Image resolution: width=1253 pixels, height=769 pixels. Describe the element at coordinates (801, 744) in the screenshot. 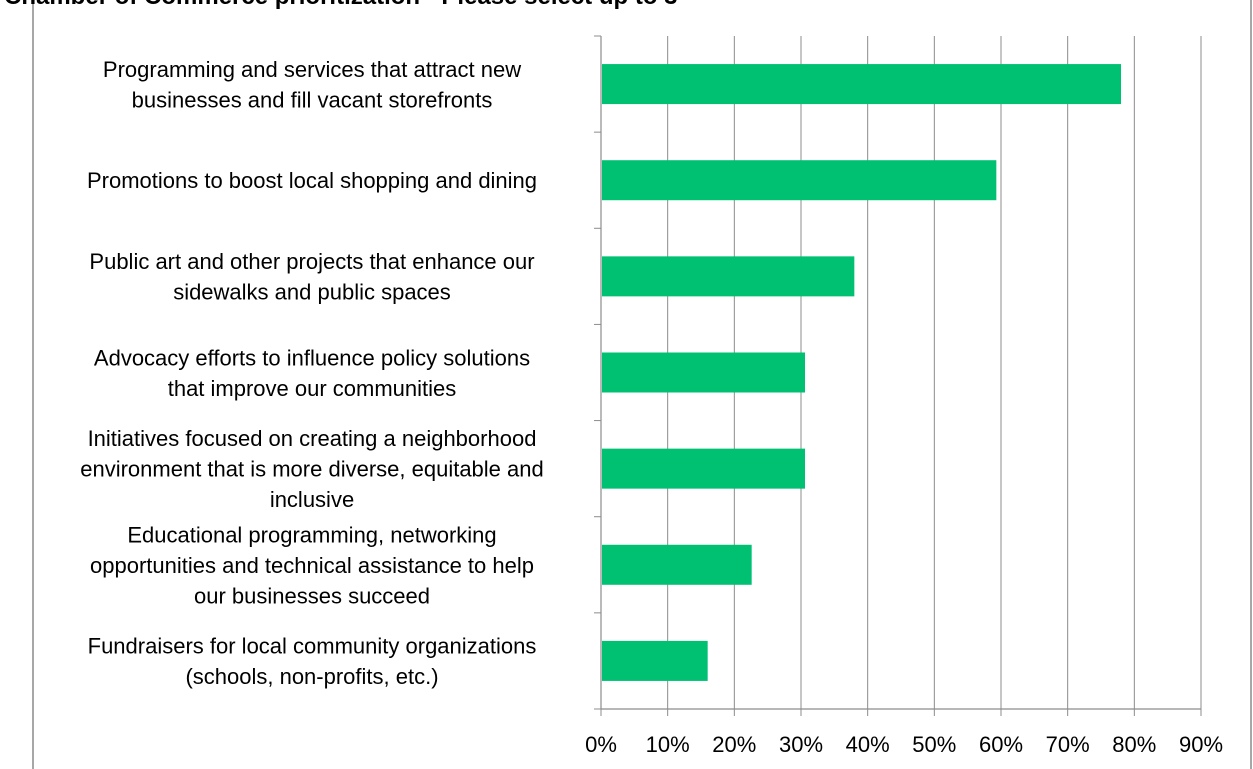

I see `x-tick-label: 30%` at that location.